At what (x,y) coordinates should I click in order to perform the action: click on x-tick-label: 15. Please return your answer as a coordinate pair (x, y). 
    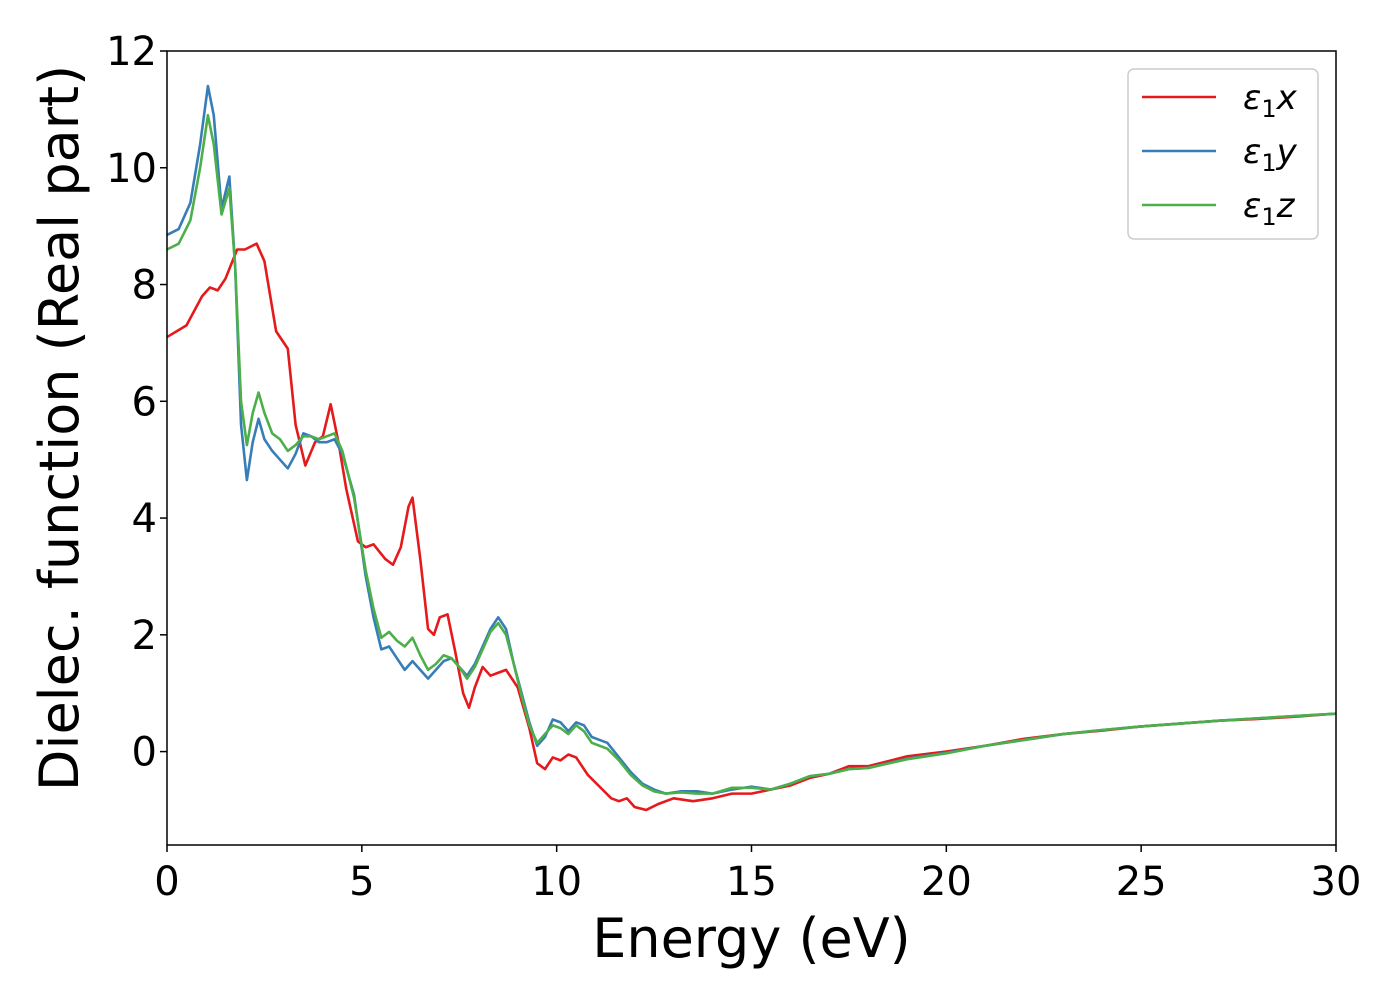
    Looking at the image, I should click on (751, 882).